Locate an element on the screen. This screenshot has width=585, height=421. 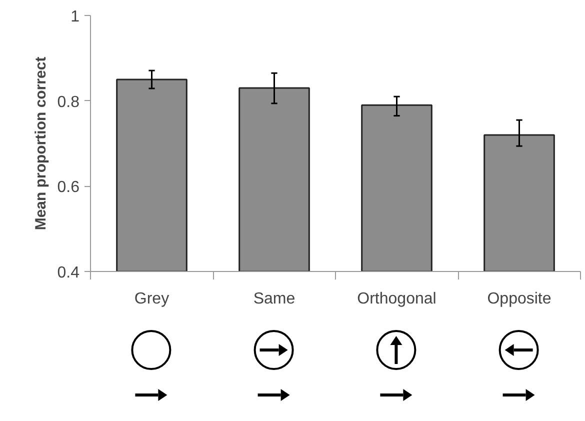
x-tick-label: Grey is located at coordinates (152, 299).